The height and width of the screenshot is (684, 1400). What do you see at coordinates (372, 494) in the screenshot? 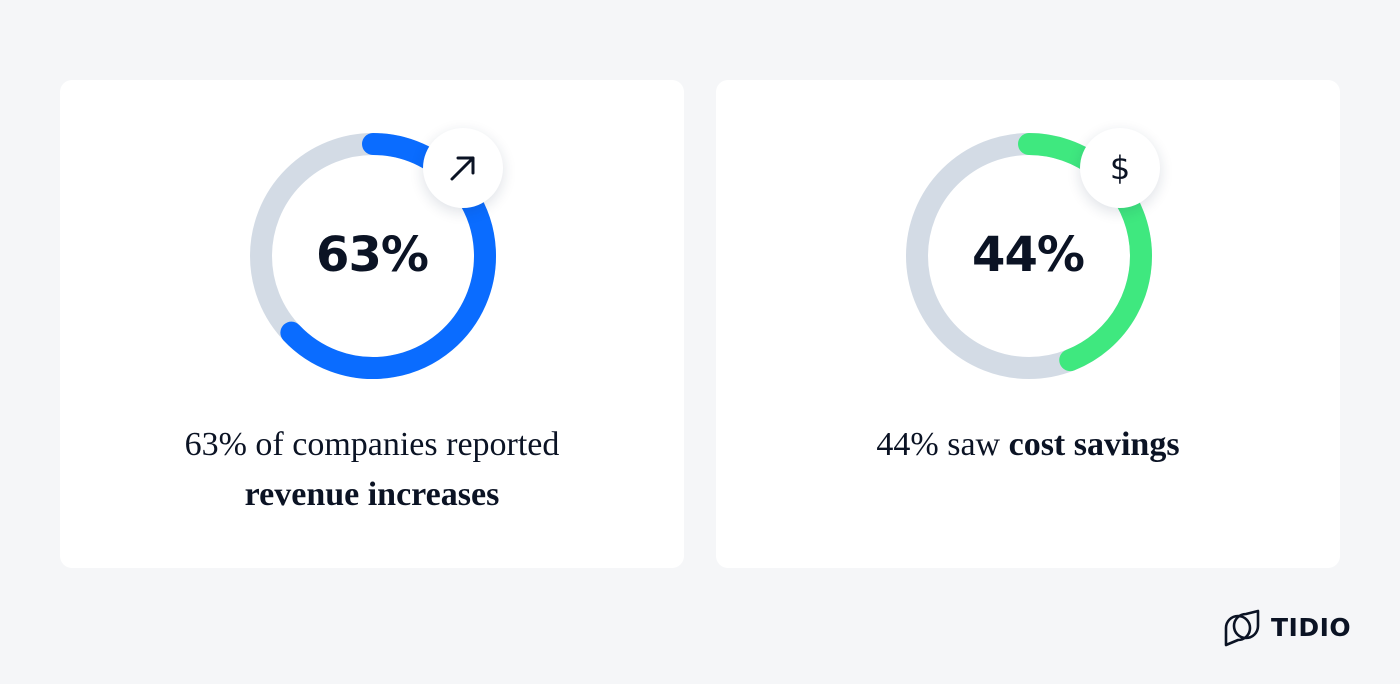
I see `caption-highlight: revenue increases` at bounding box center [372, 494].